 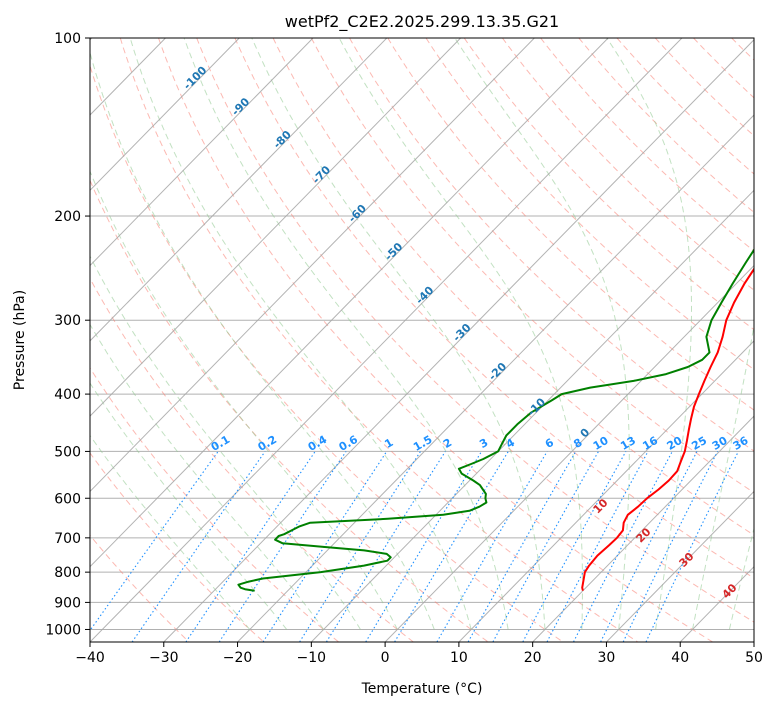 I want to click on y-tick-label: 900, so click(x=67, y=603).